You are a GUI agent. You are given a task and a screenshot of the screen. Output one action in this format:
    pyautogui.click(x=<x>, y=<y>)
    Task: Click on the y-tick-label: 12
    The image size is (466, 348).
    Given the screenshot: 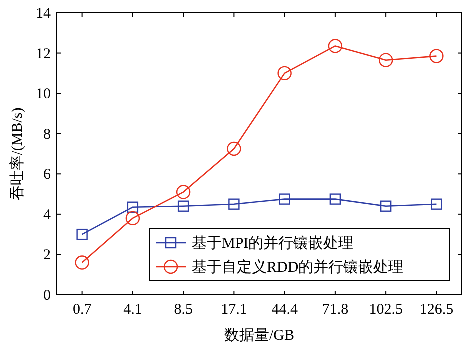 What is the action you would take?
    pyautogui.click(x=43, y=54)
    